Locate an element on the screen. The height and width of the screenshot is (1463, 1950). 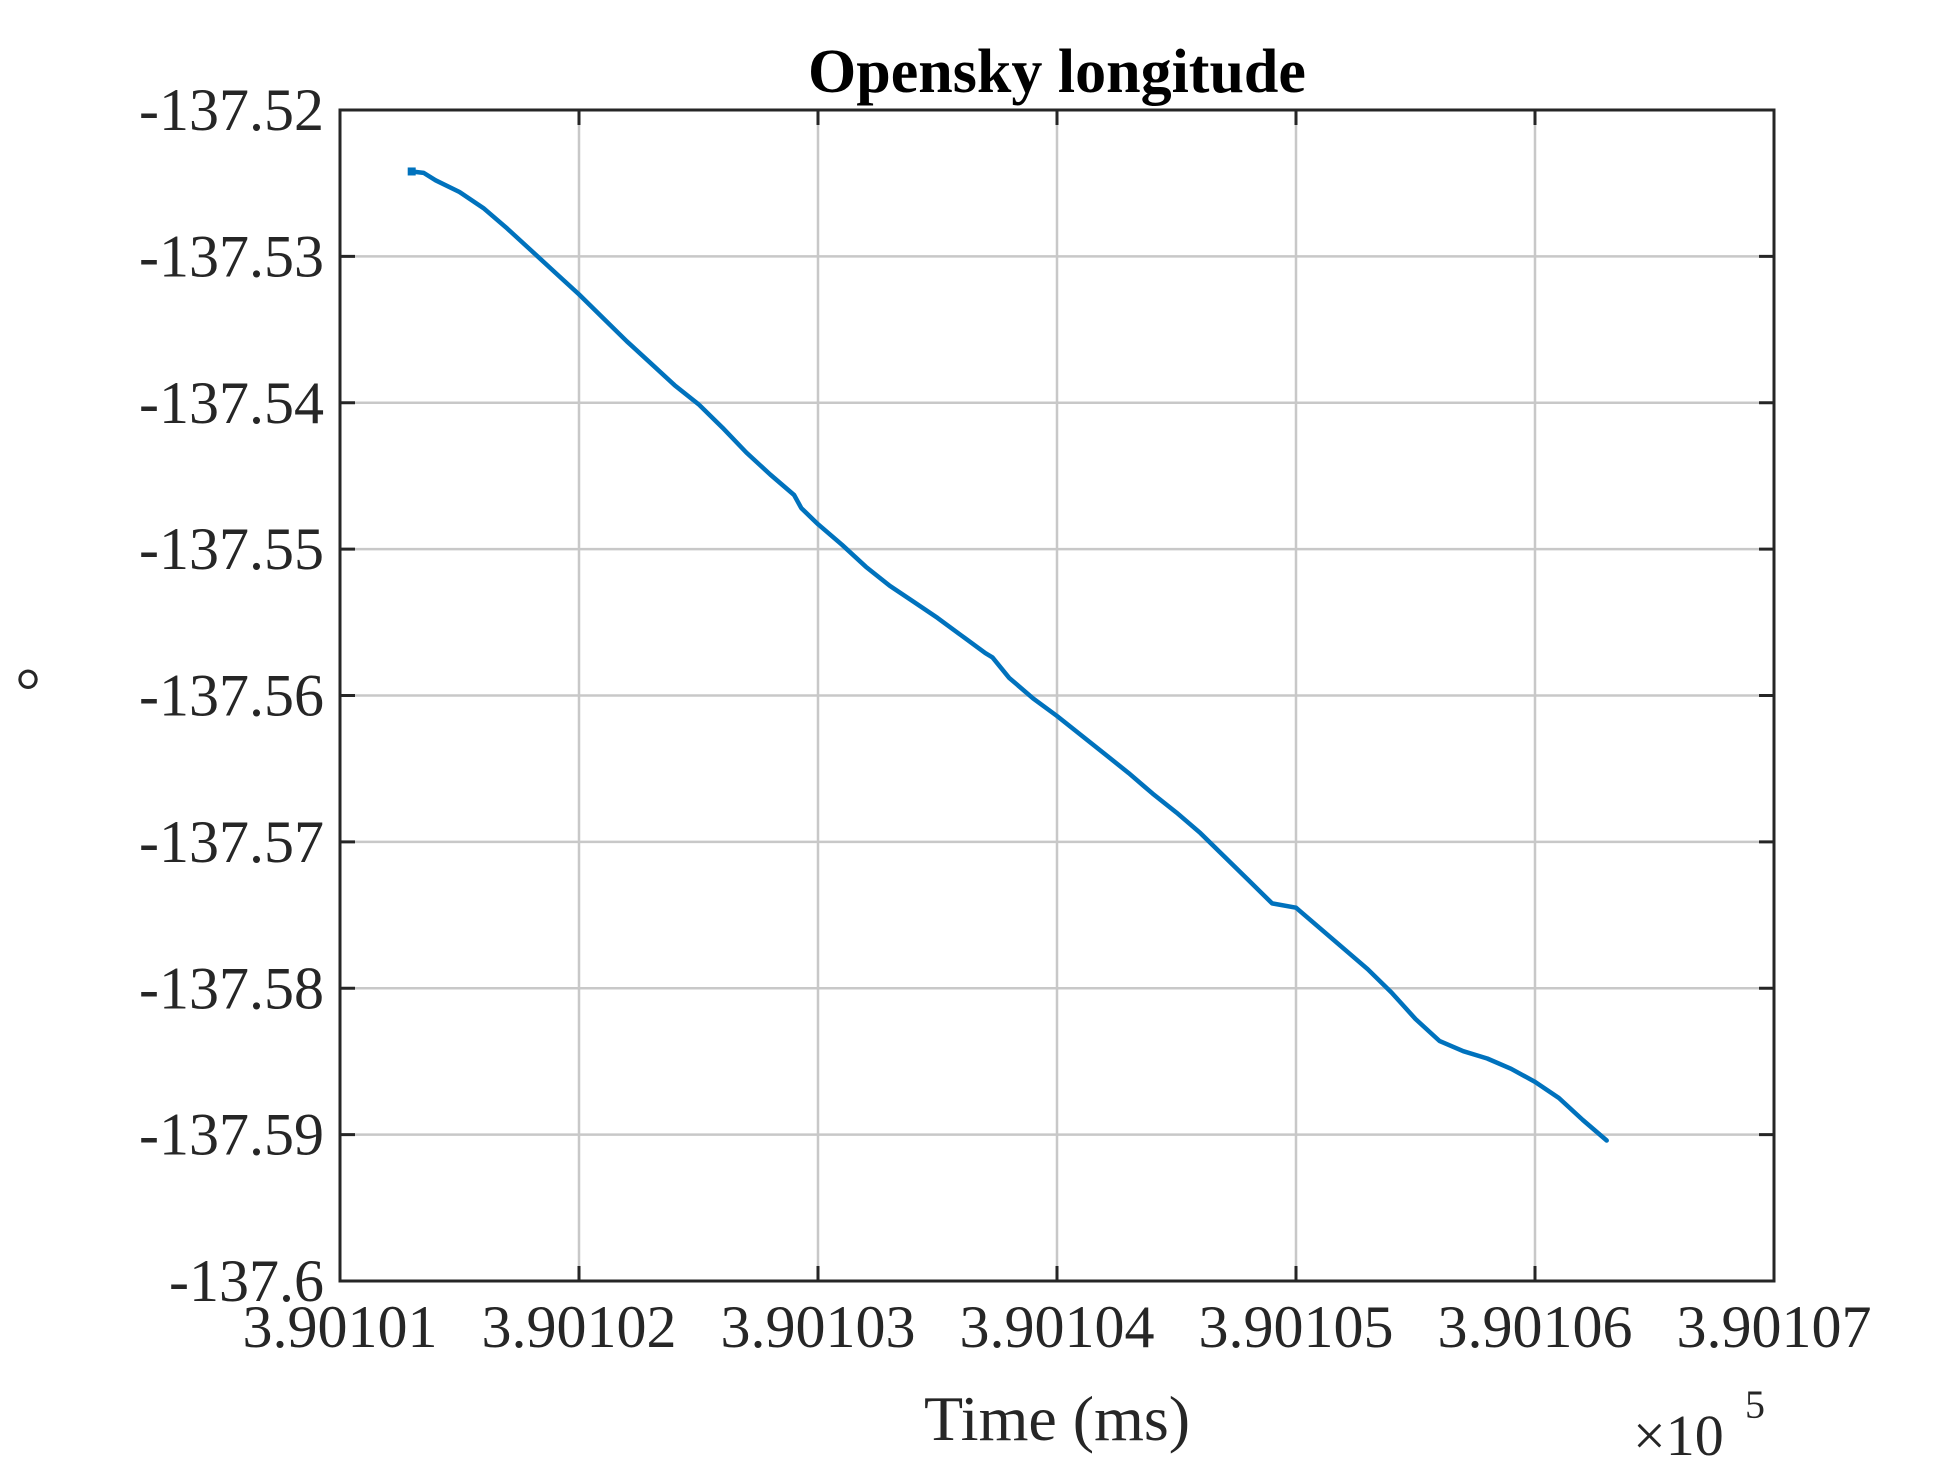
y-tick-label: -137.58 is located at coordinates (231, 988).